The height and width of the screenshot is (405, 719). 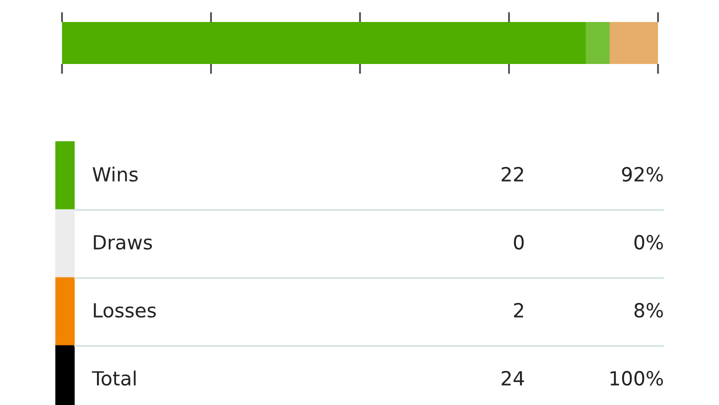 I want to click on text: 92%, so click(x=642, y=174).